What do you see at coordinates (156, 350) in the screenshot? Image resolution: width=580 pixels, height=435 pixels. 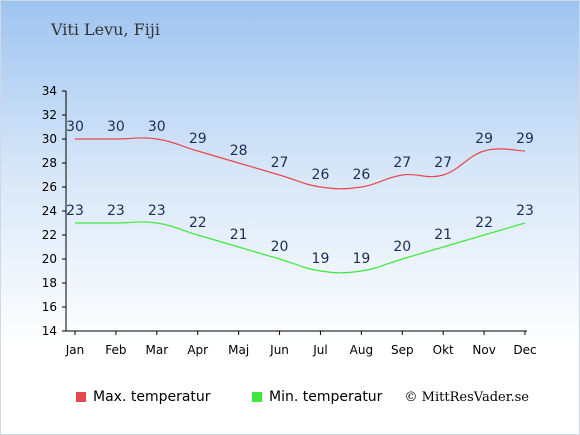 I see `x-tick-label: Mar` at bounding box center [156, 350].